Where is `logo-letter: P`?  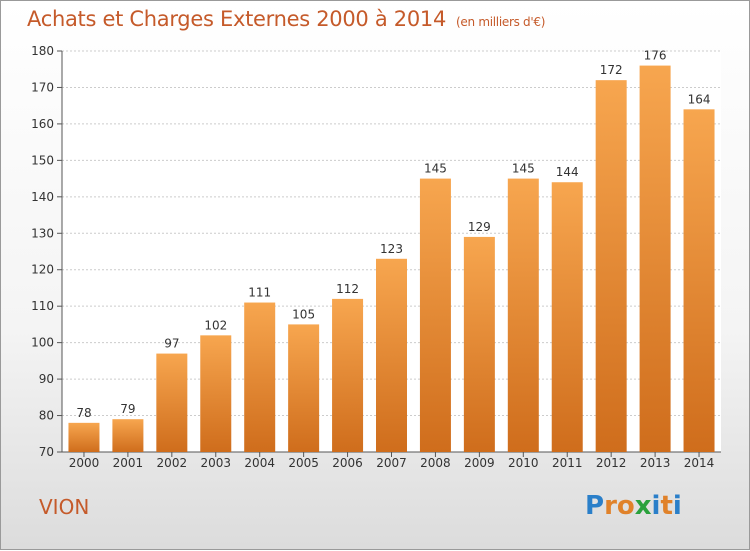 logo-letter: P is located at coordinates (595, 506).